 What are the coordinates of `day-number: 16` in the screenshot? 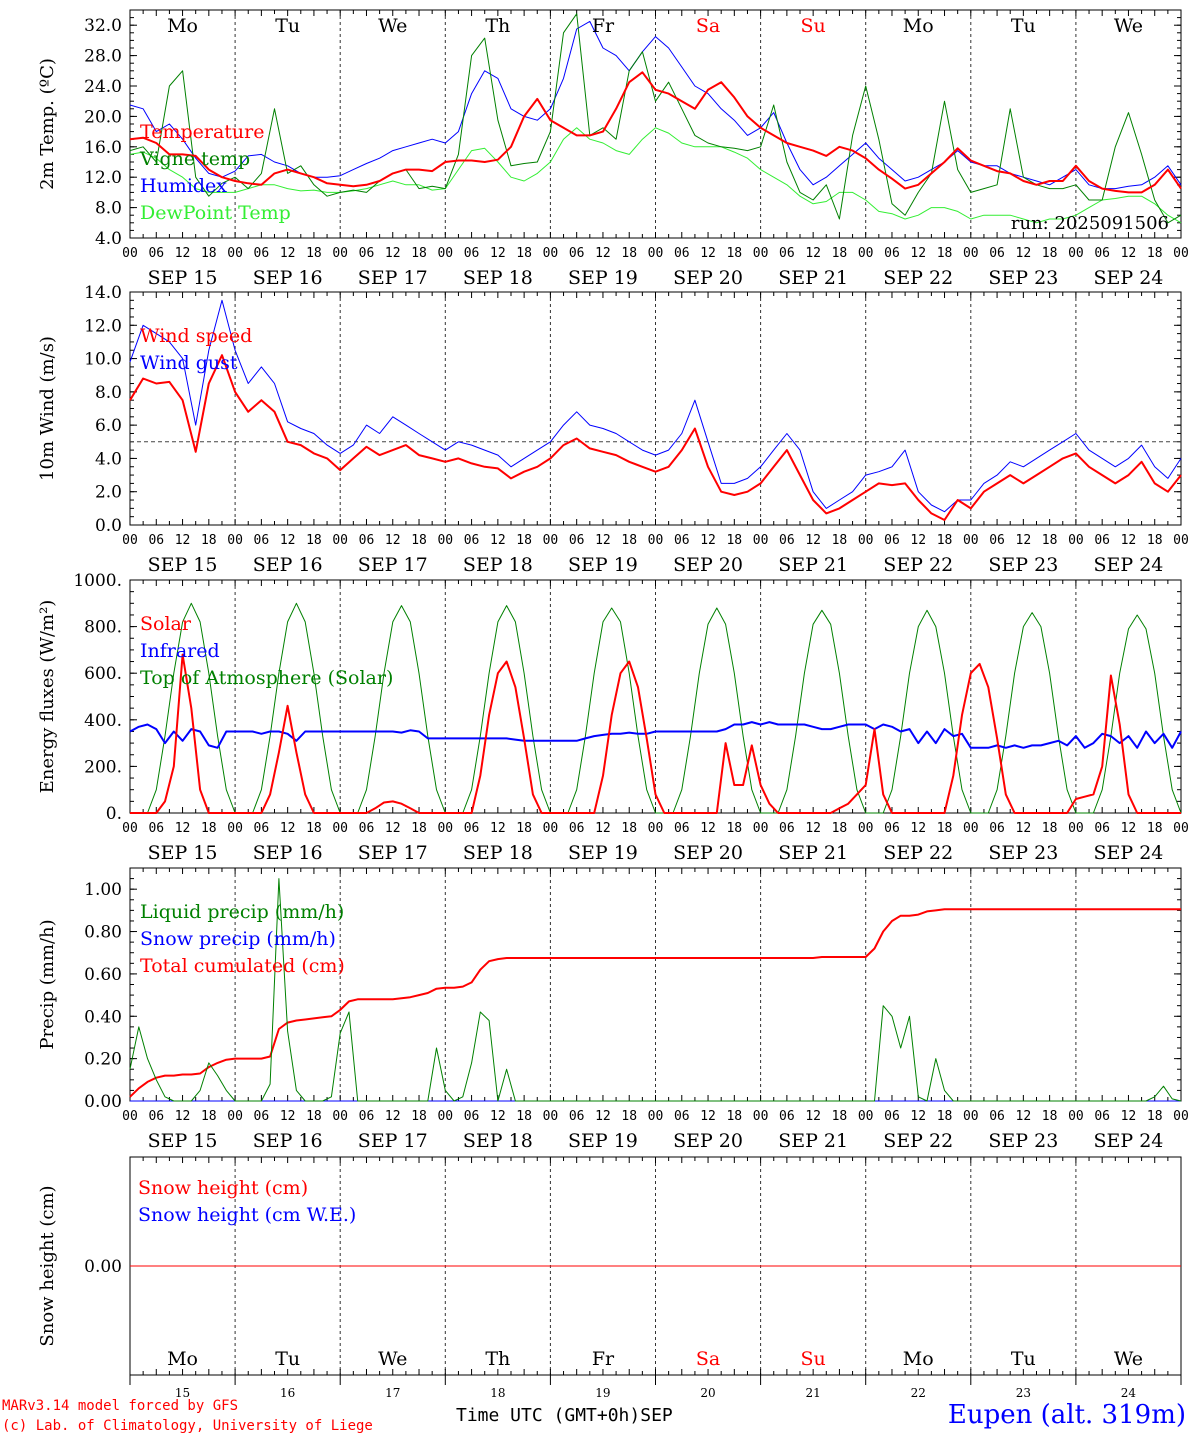 It's located at (287, 1393).